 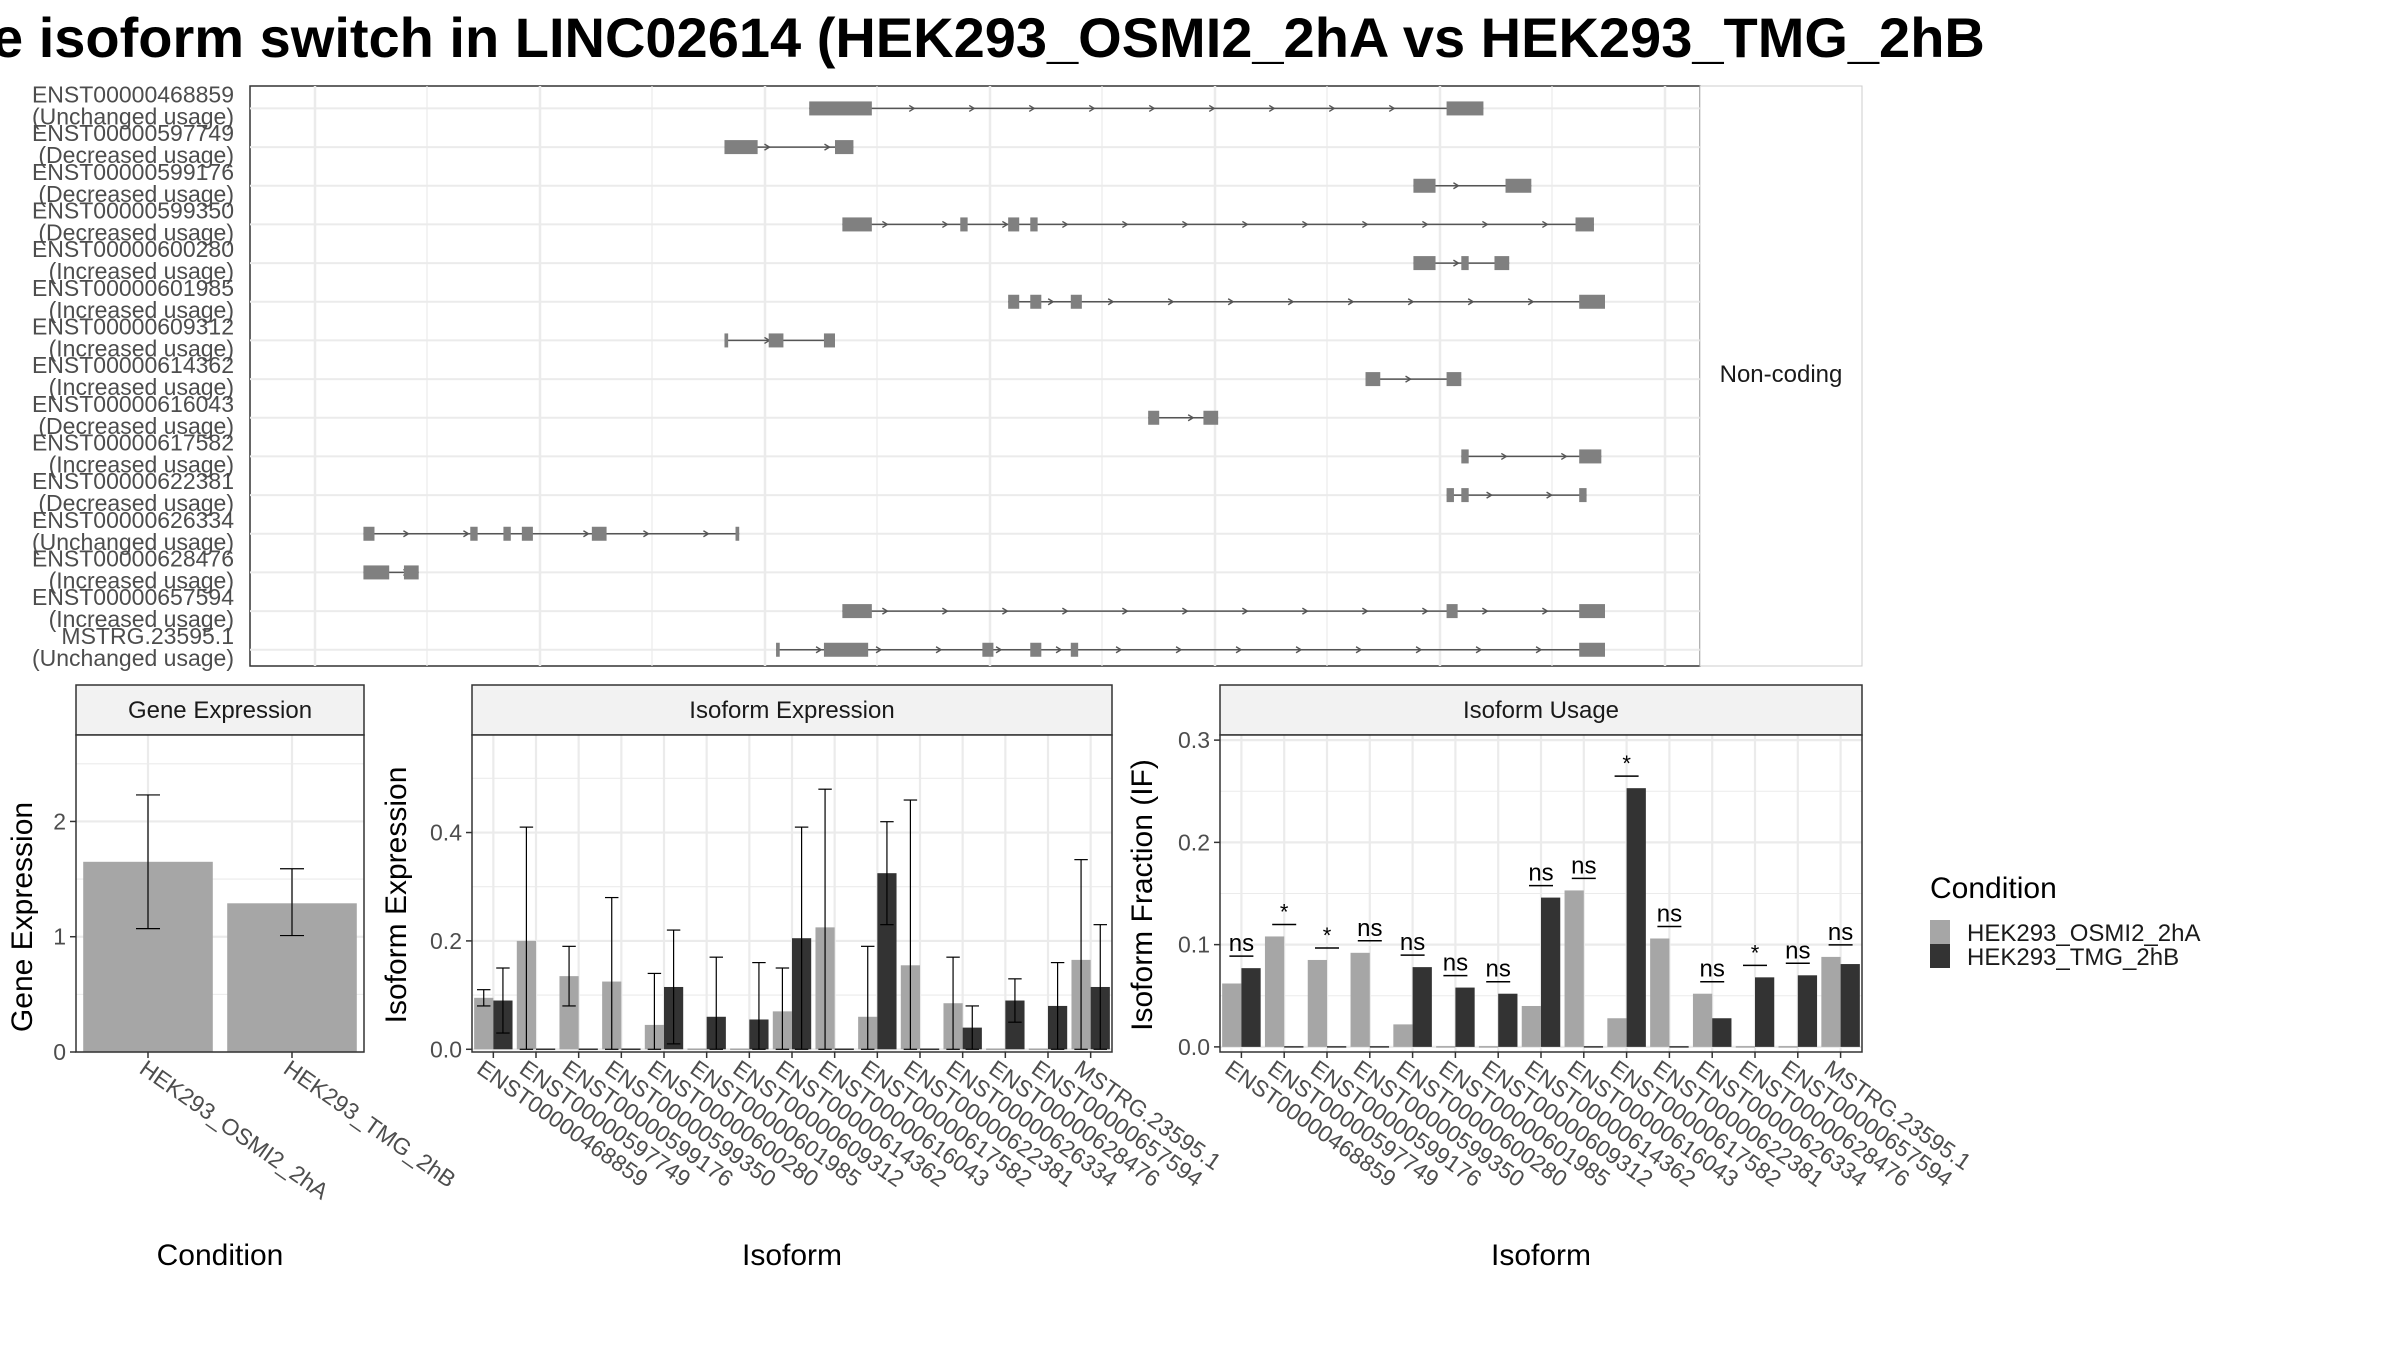 I want to click on gene-expression-strip-label: Gene Expression, so click(x=220, y=710).